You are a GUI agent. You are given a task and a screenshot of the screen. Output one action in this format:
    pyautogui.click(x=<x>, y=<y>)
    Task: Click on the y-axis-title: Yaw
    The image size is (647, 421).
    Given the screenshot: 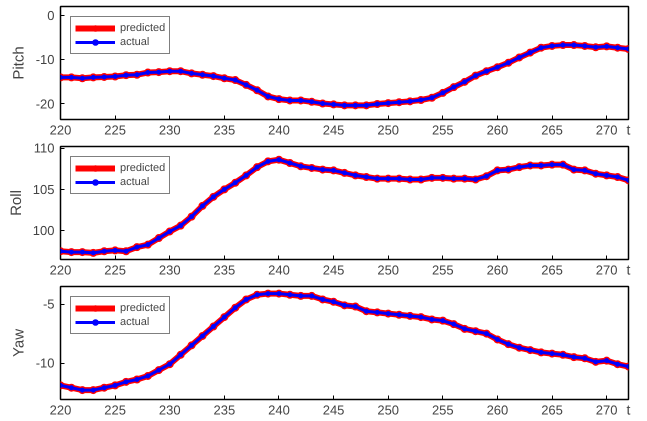 What is the action you would take?
    pyautogui.click(x=19, y=343)
    